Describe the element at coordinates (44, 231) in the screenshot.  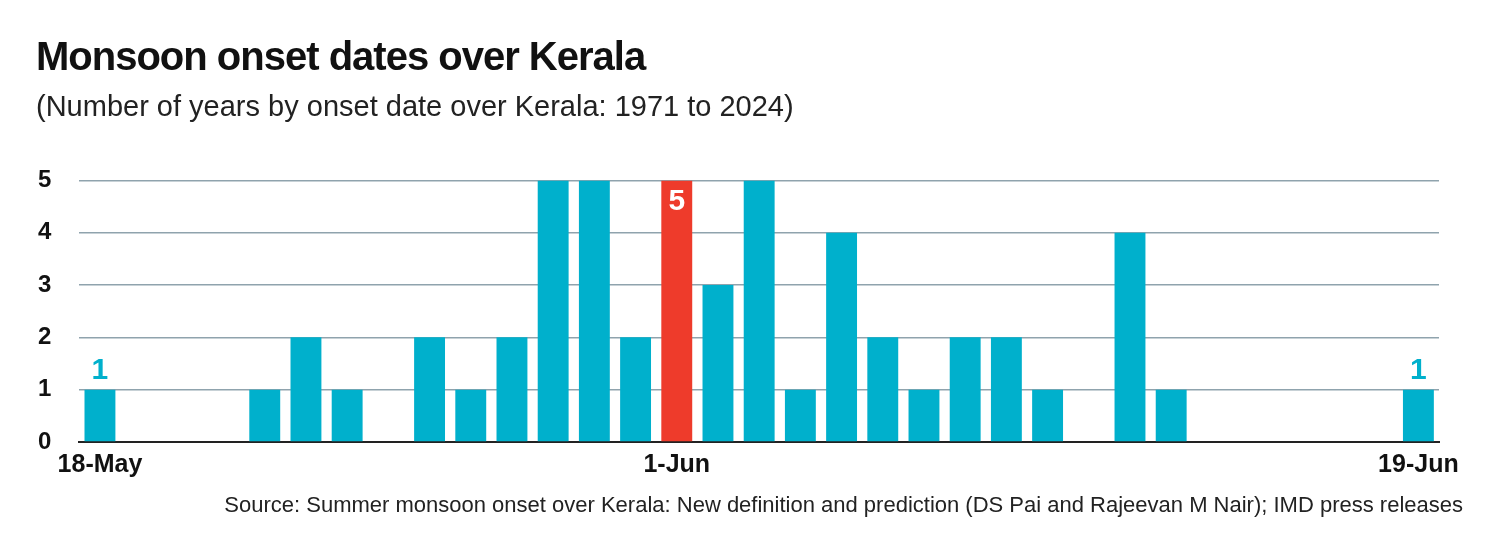
I see `y-tick-label: 4` at that location.